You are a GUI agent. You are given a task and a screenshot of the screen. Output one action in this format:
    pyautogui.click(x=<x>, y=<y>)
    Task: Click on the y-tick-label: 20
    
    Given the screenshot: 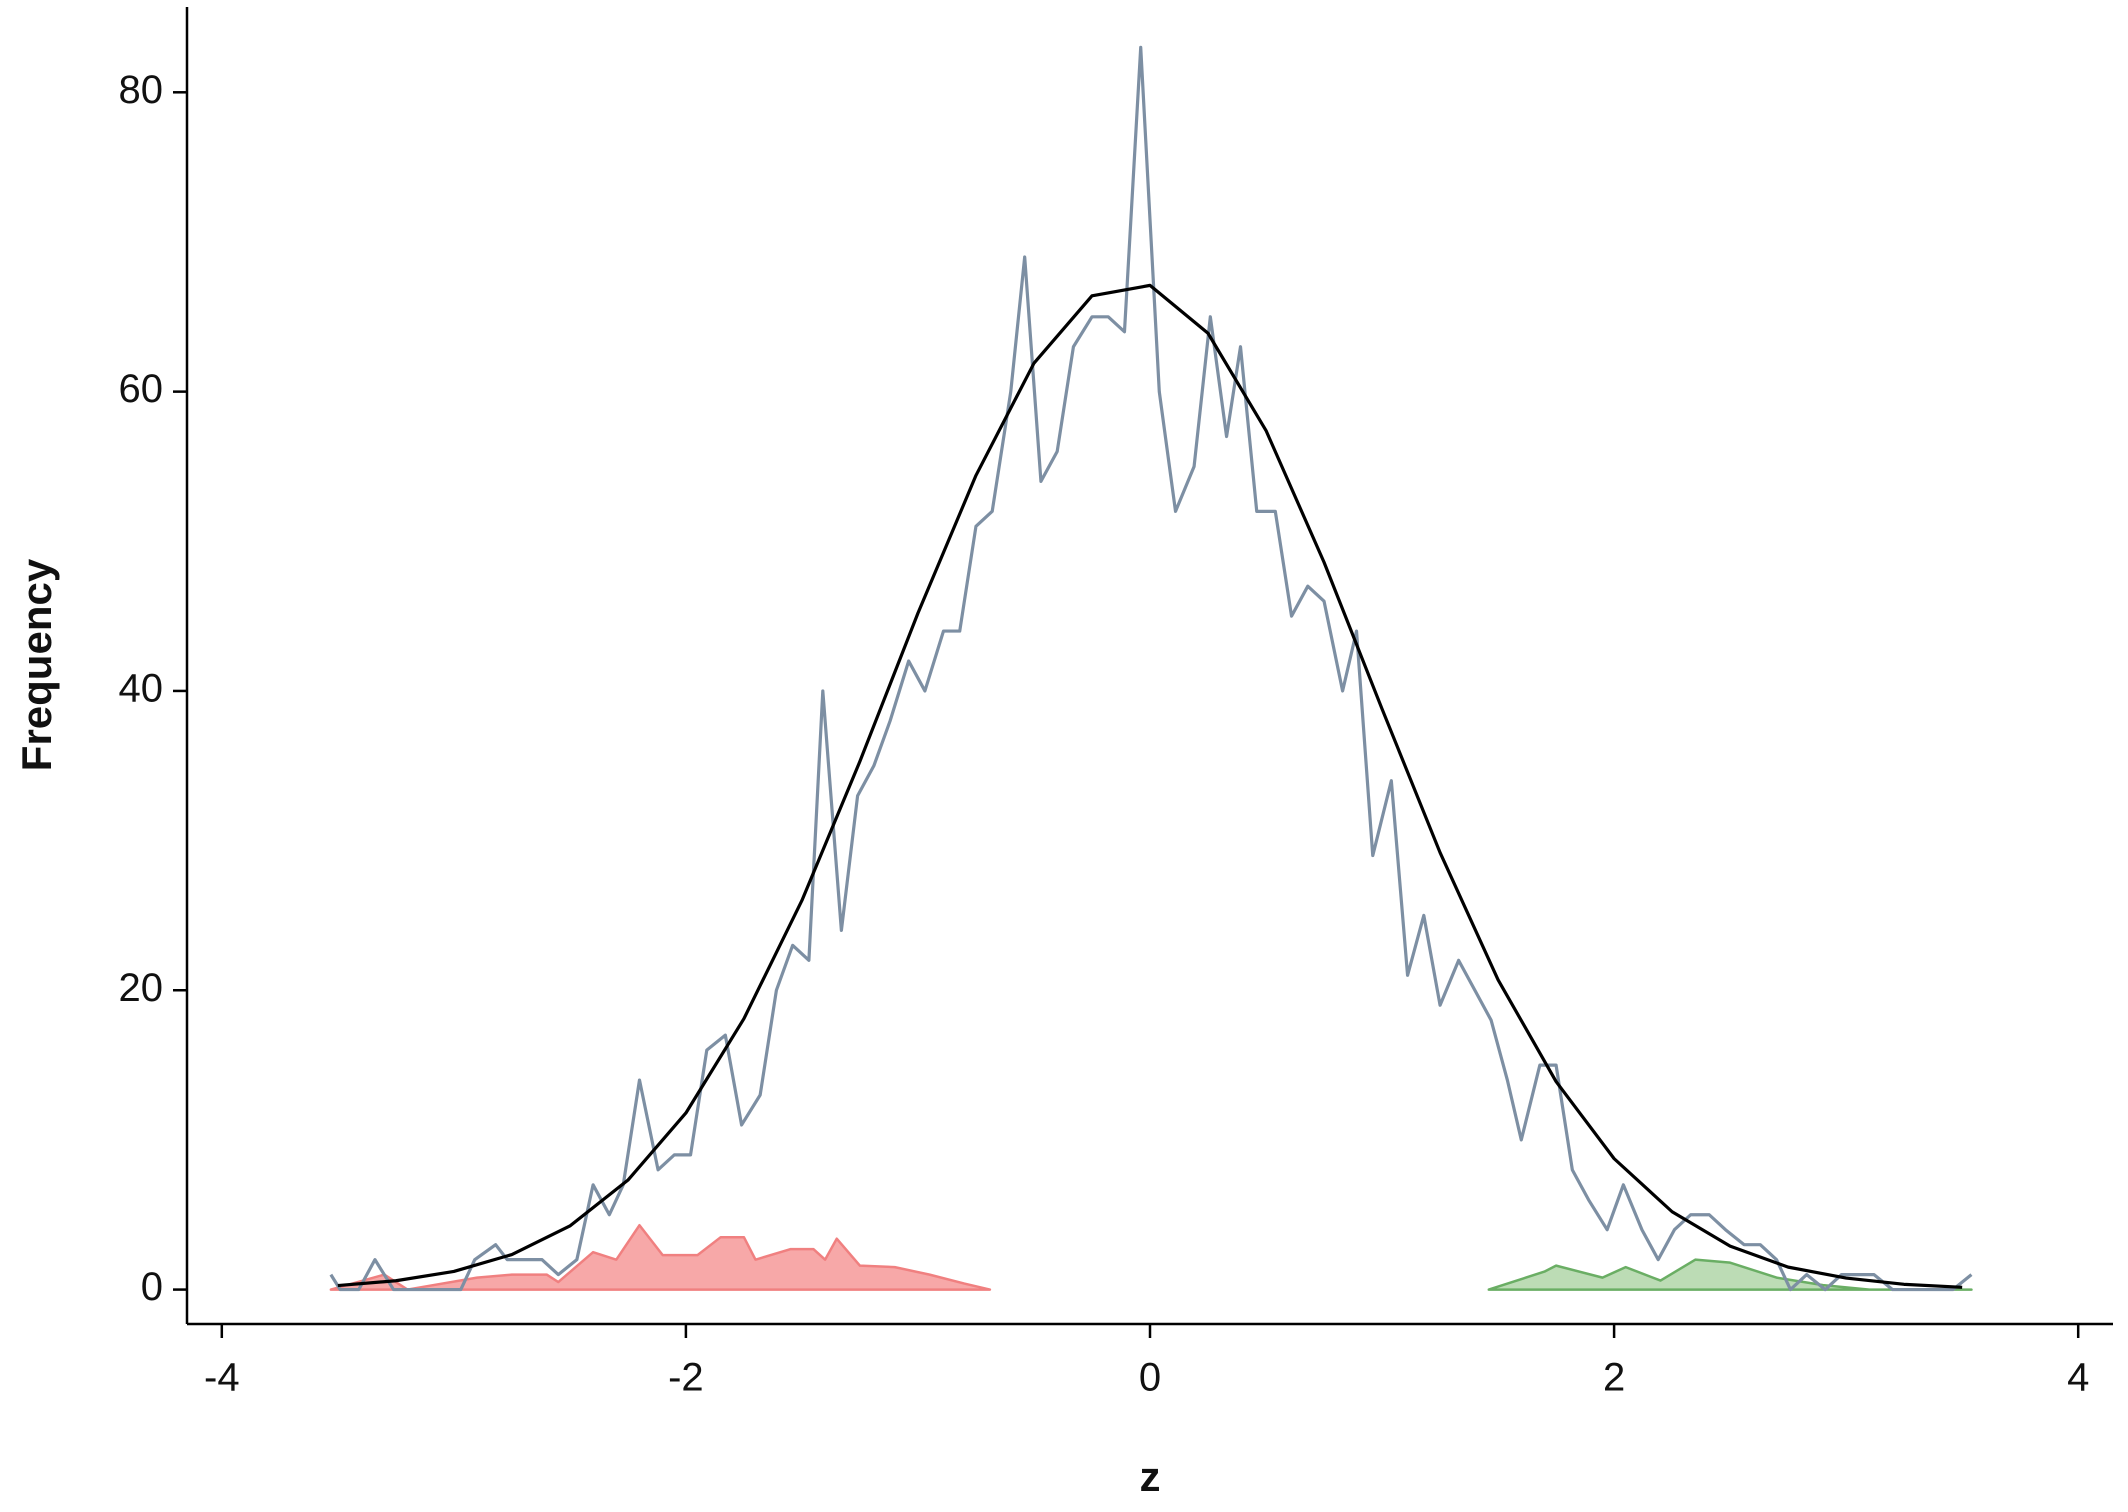 What is the action you would take?
    pyautogui.click(x=141, y=988)
    